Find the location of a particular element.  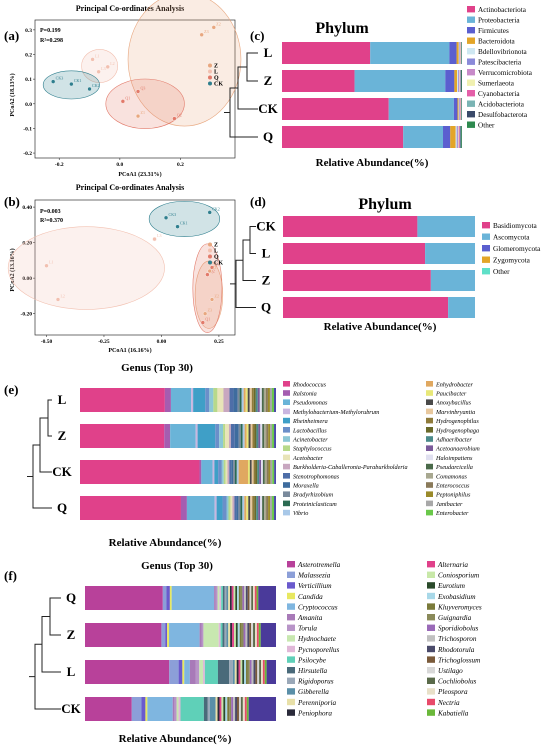

group-ellipse-ck is located at coordinates (184, 218).